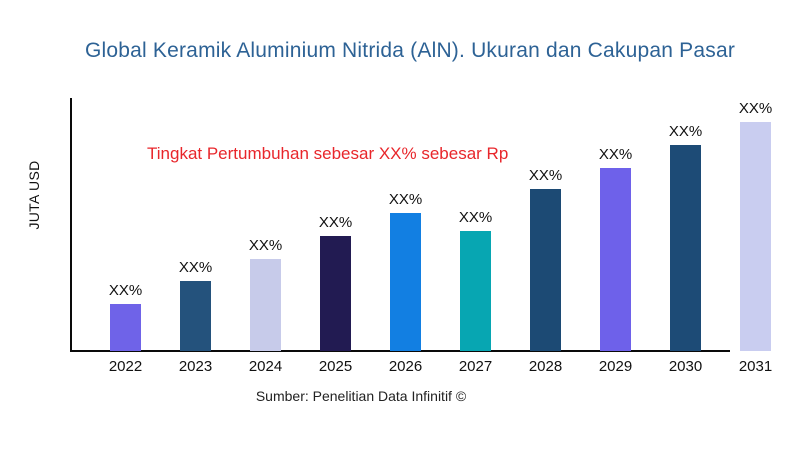 The width and height of the screenshot is (800, 450). I want to click on bar-2028, so click(545, 270).